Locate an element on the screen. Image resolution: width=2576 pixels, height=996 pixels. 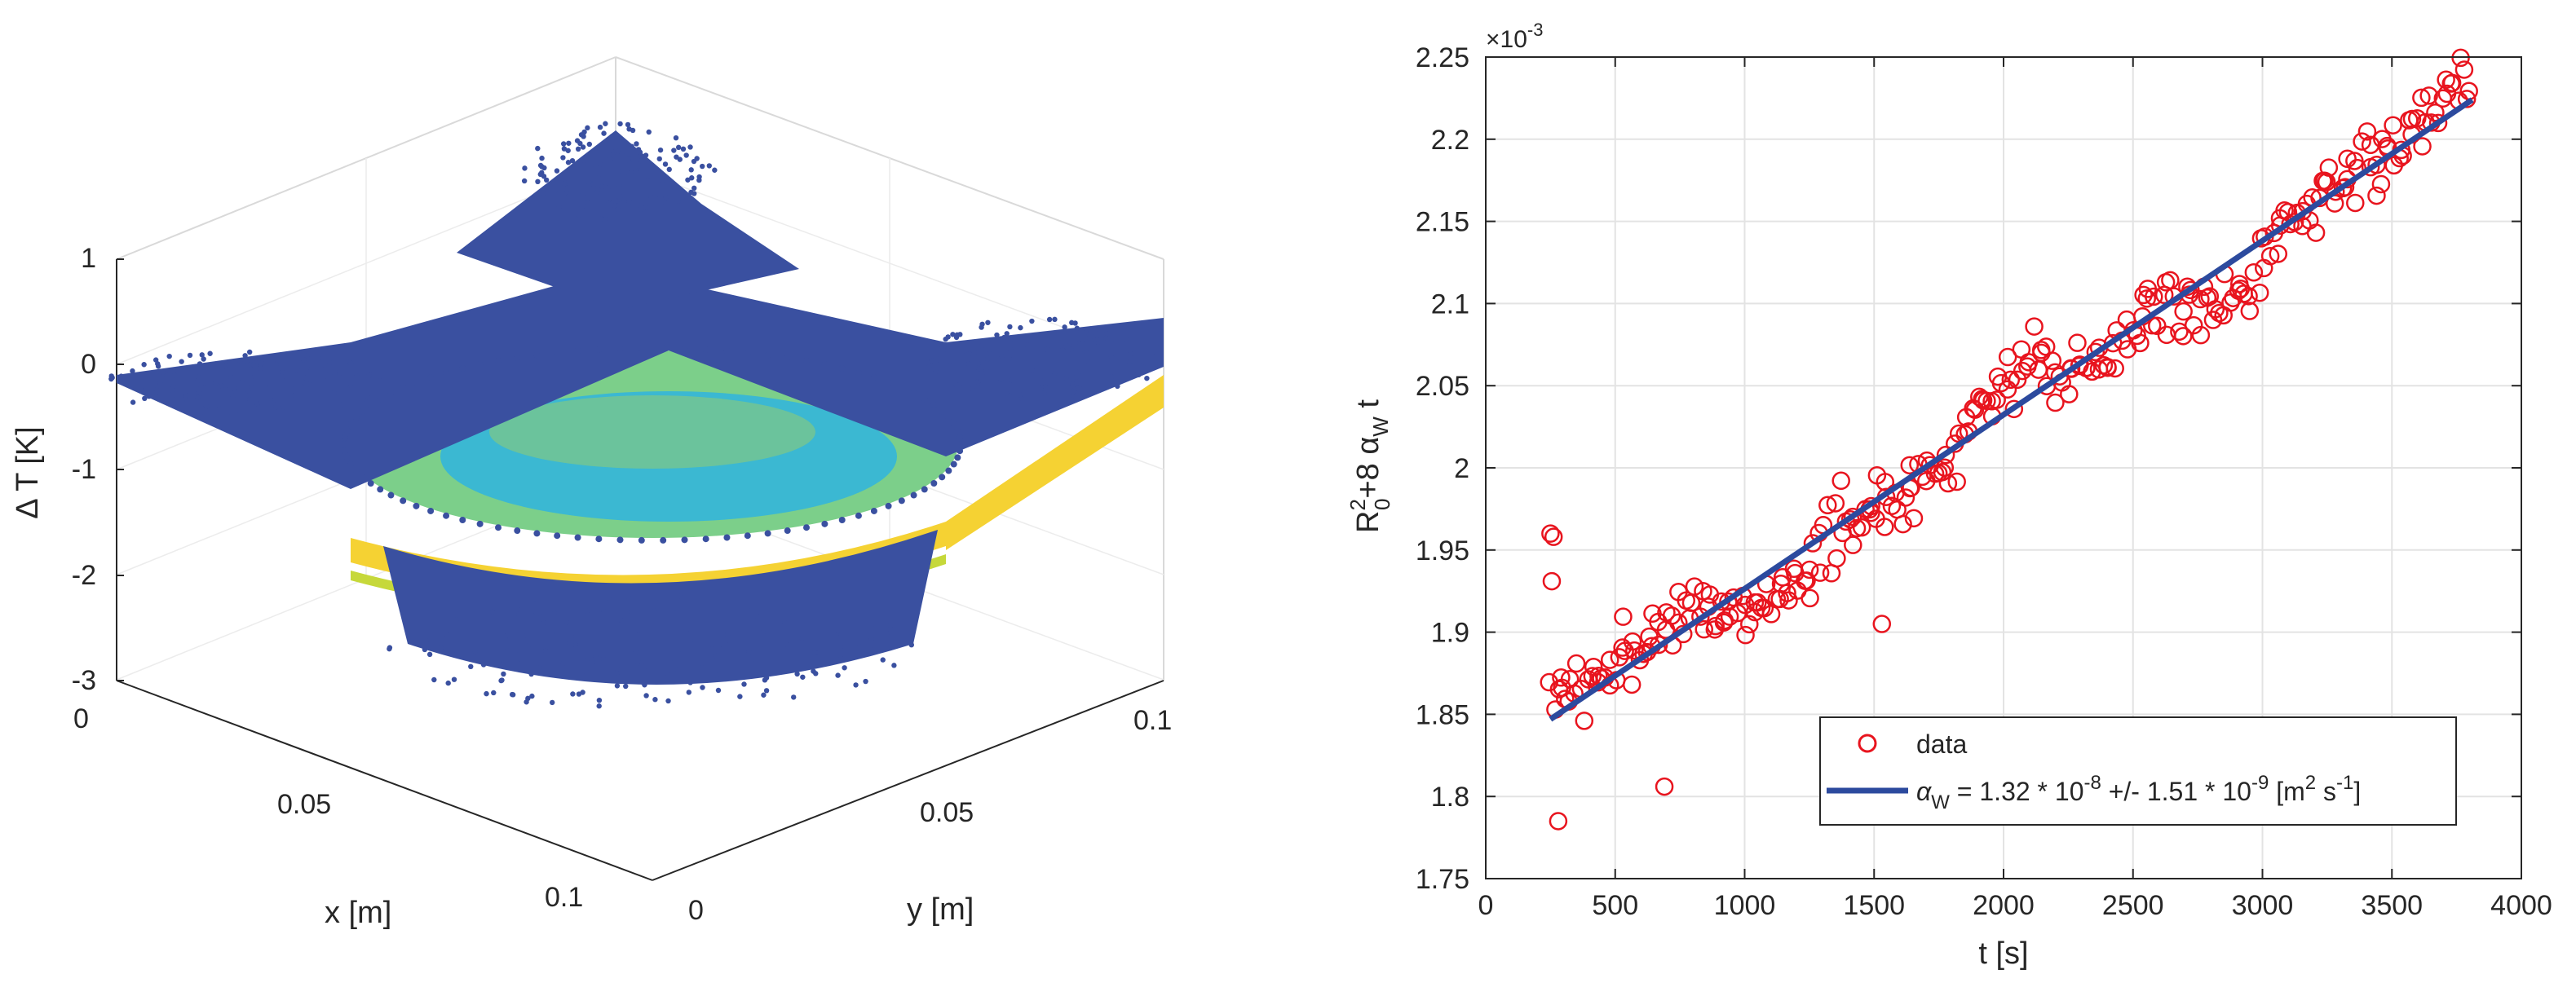
x-tick-label: 1000 is located at coordinates (1745, 905).